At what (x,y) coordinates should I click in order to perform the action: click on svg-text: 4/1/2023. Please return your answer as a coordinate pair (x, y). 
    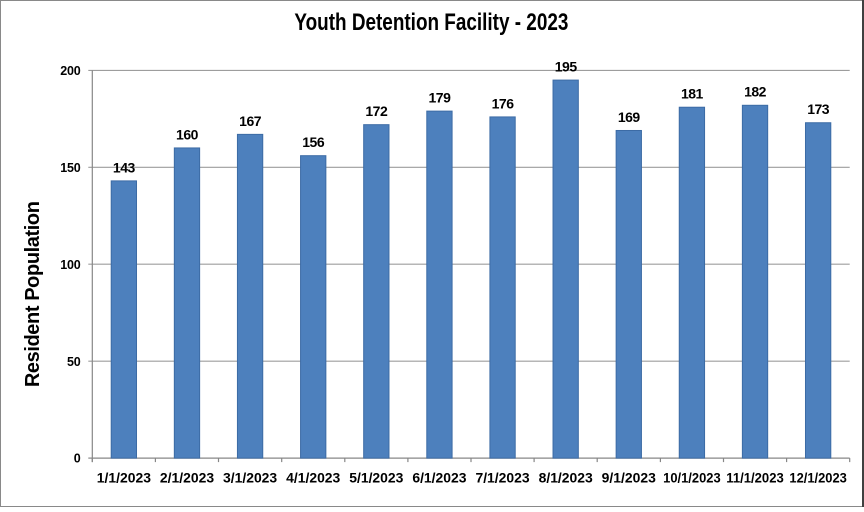
    Looking at the image, I should click on (313, 477).